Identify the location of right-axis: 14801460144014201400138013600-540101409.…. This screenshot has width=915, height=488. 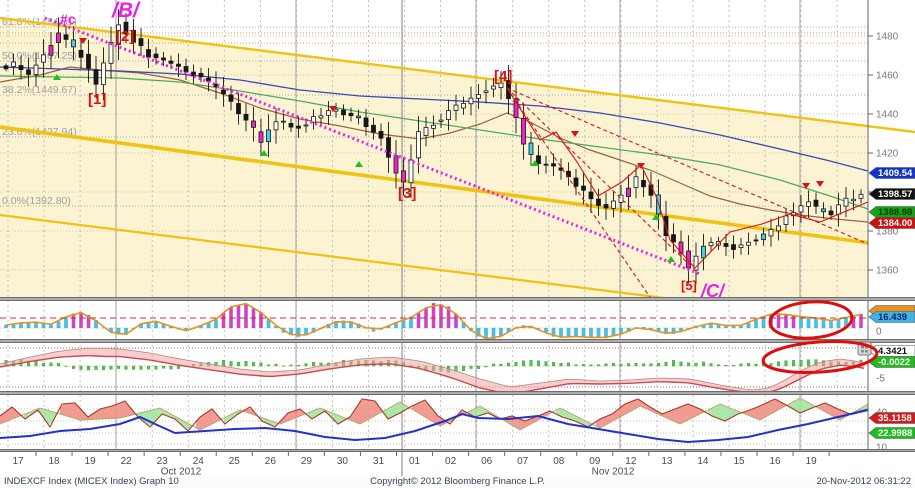
(891, 238).